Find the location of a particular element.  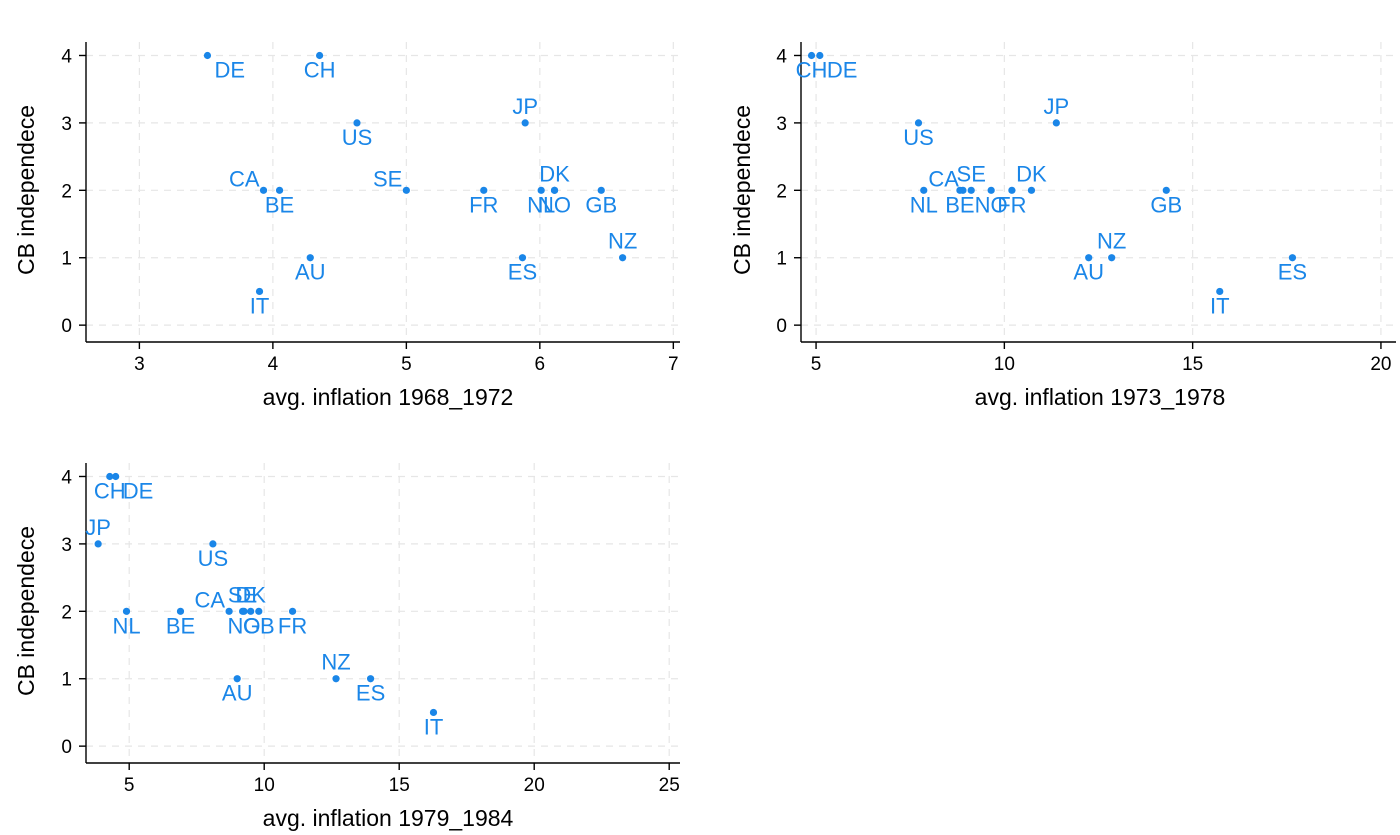

point-label-gb: GB is located at coordinates (1166, 204).